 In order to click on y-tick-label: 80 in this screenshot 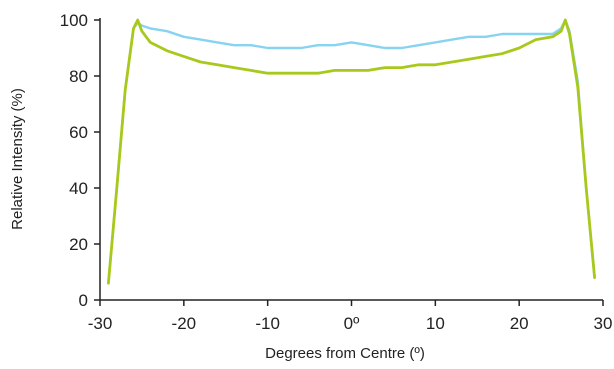, I will do `click(78, 76)`.